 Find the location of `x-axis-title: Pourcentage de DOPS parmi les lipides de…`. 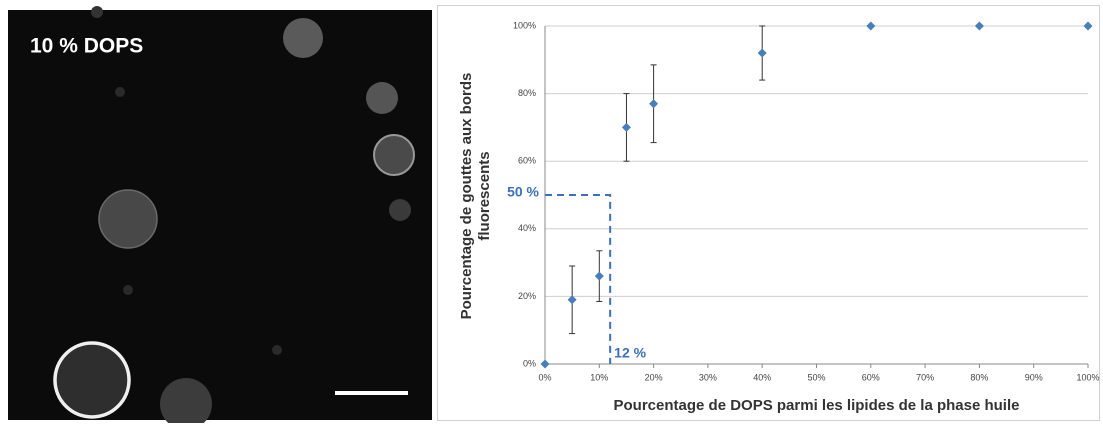

x-axis-title: Pourcentage de DOPS parmi les lipides de… is located at coordinates (817, 405).